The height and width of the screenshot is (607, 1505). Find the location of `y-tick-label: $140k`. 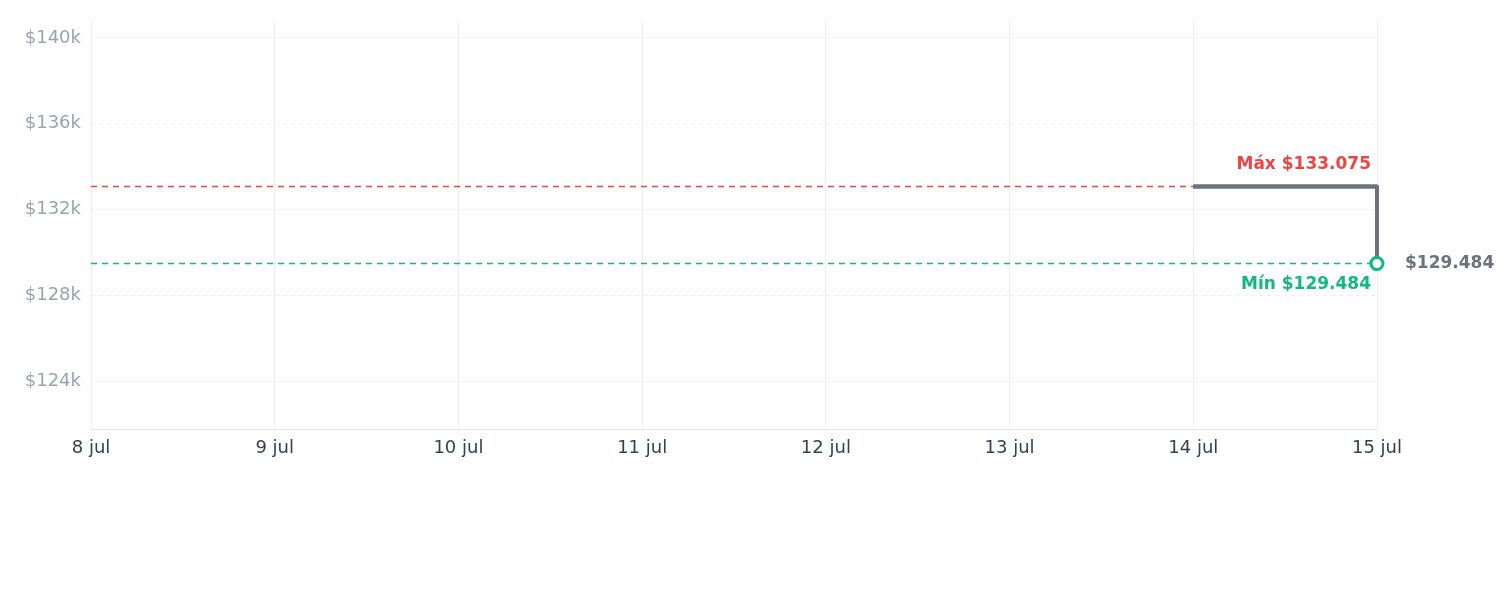

y-tick-label: $140k is located at coordinates (53, 36).